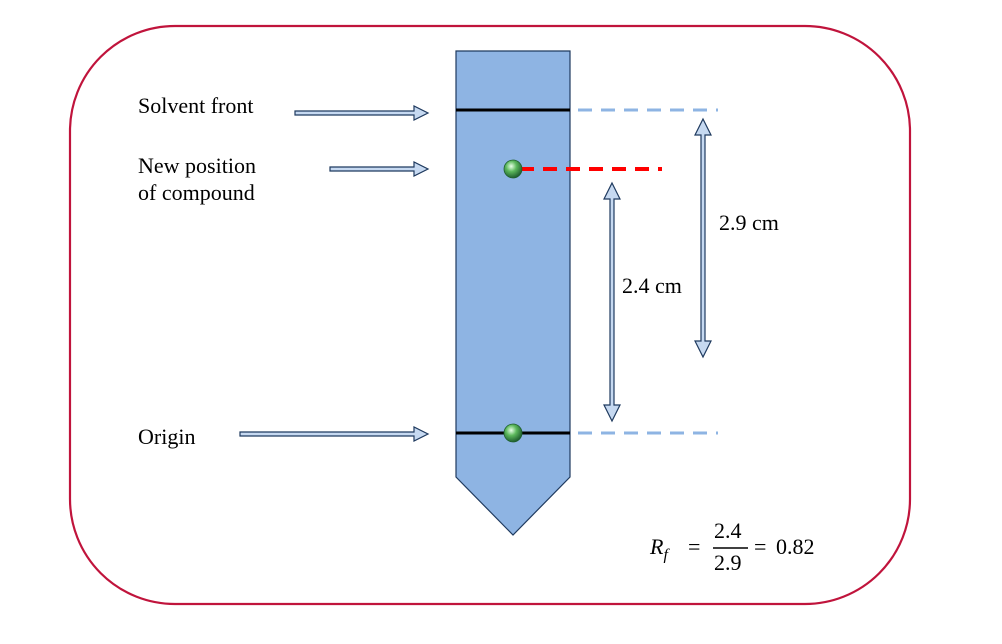 Image resolution: width=1002 pixels, height=644 pixels. I want to click on new-position-arrow, so click(379, 169).